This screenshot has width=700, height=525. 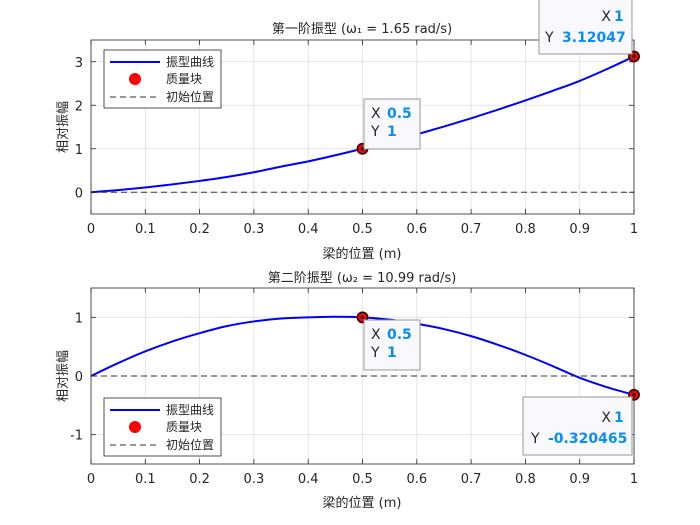 What do you see at coordinates (362, 254) in the screenshot?
I see `xlabel-mode-1: 梁的位置 (m)` at bounding box center [362, 254].